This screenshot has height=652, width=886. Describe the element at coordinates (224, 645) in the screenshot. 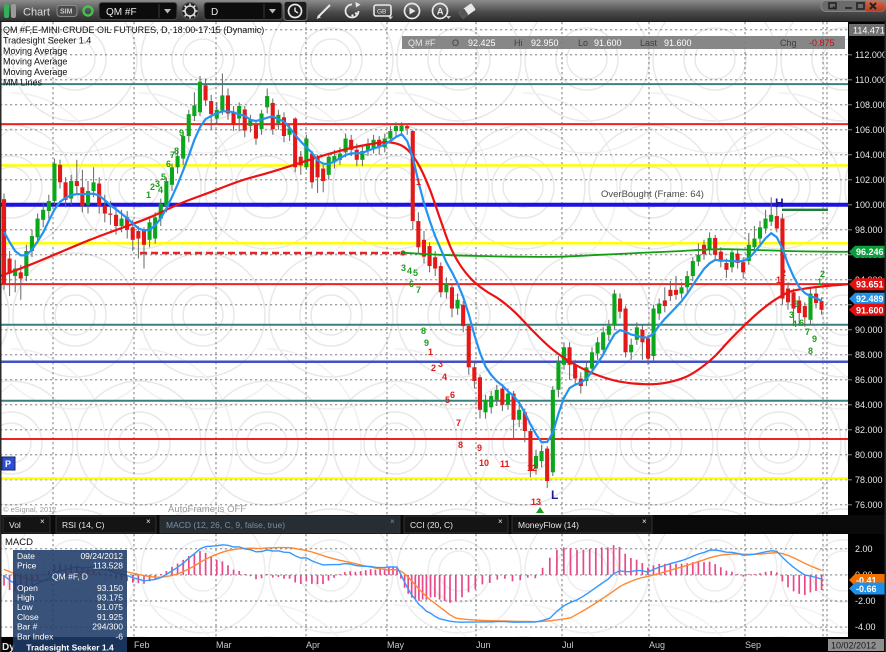

I see `svg-text: Mar` at that location.